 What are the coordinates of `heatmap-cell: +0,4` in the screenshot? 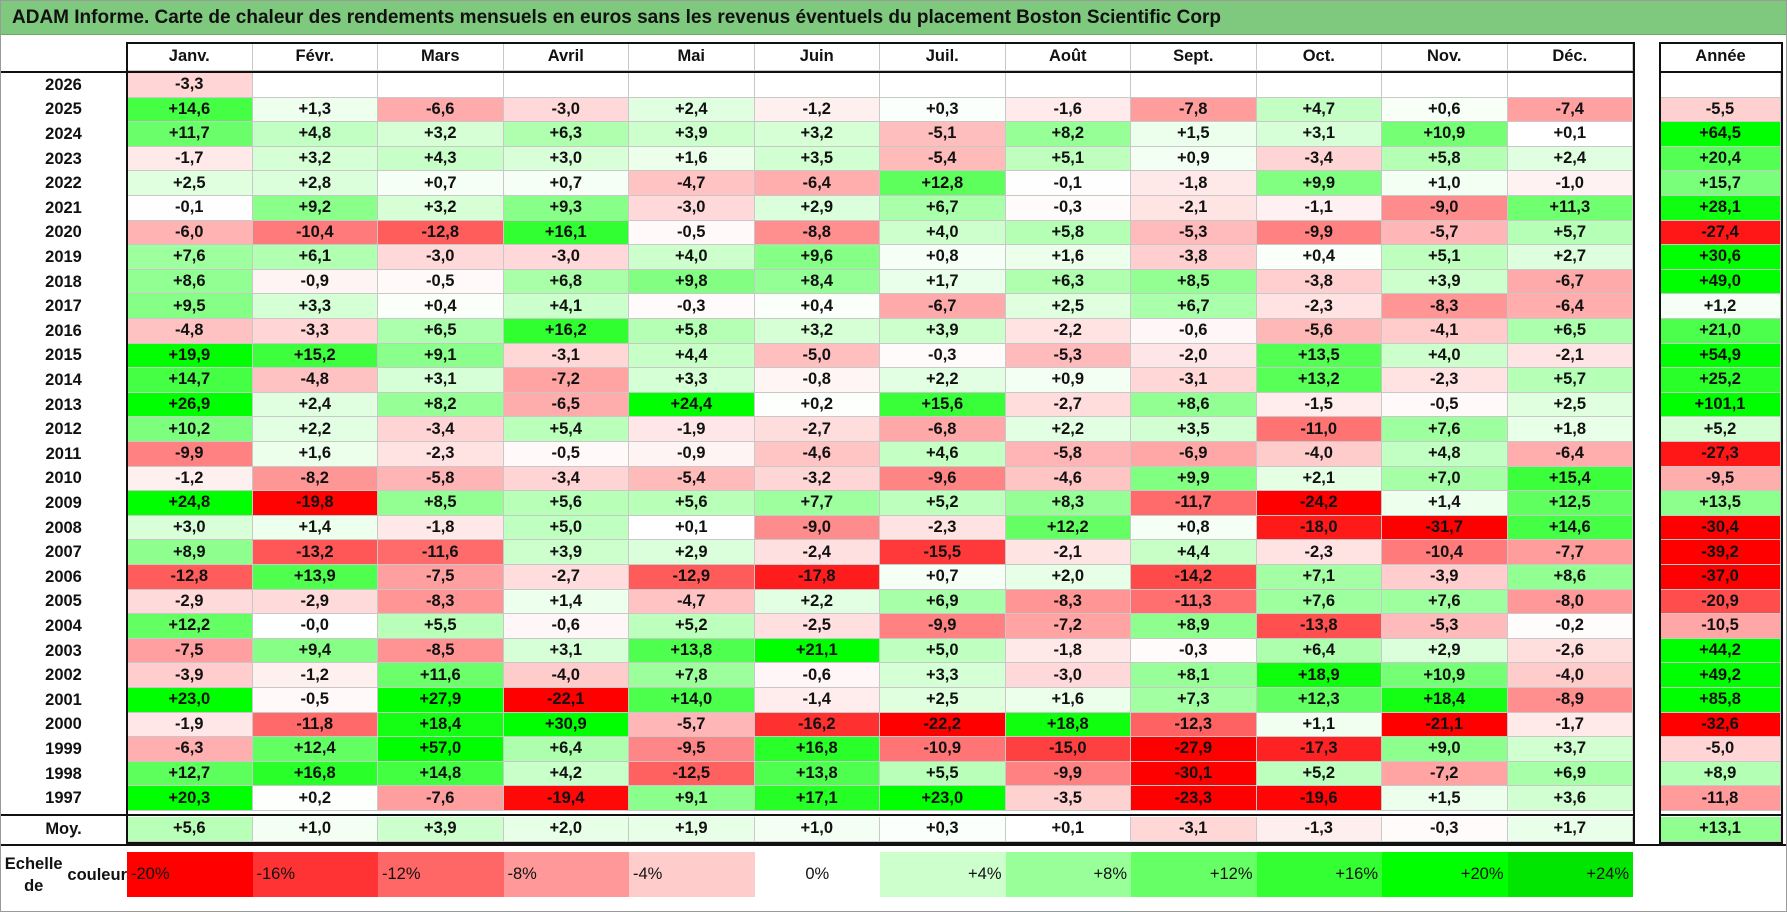 It's located at (1319, 257).